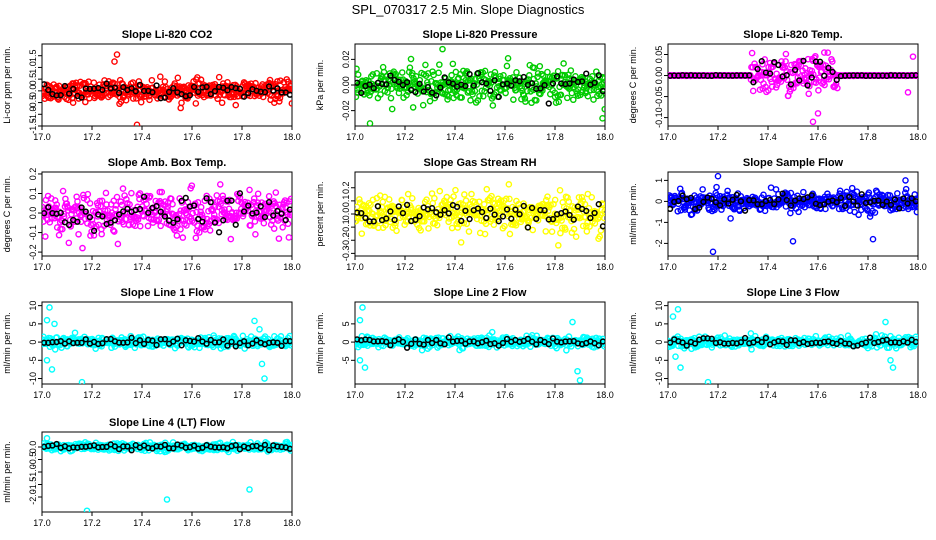 This screenshot has width=936, height=540. I want to click on y-tick-label: 1, so click(659, 180).